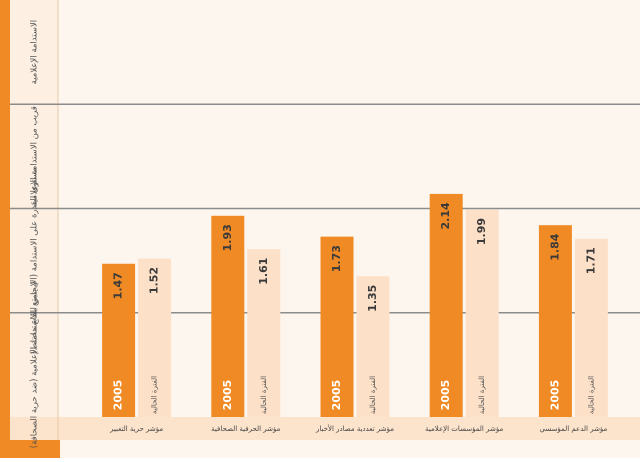 This screenshot has width=640, height=462. What do you see at coordinates (573, 429) in the screenshot?
I see `x-tick-label: مؤشر الدعم المؤسسي` at bounding box center [573, 429].